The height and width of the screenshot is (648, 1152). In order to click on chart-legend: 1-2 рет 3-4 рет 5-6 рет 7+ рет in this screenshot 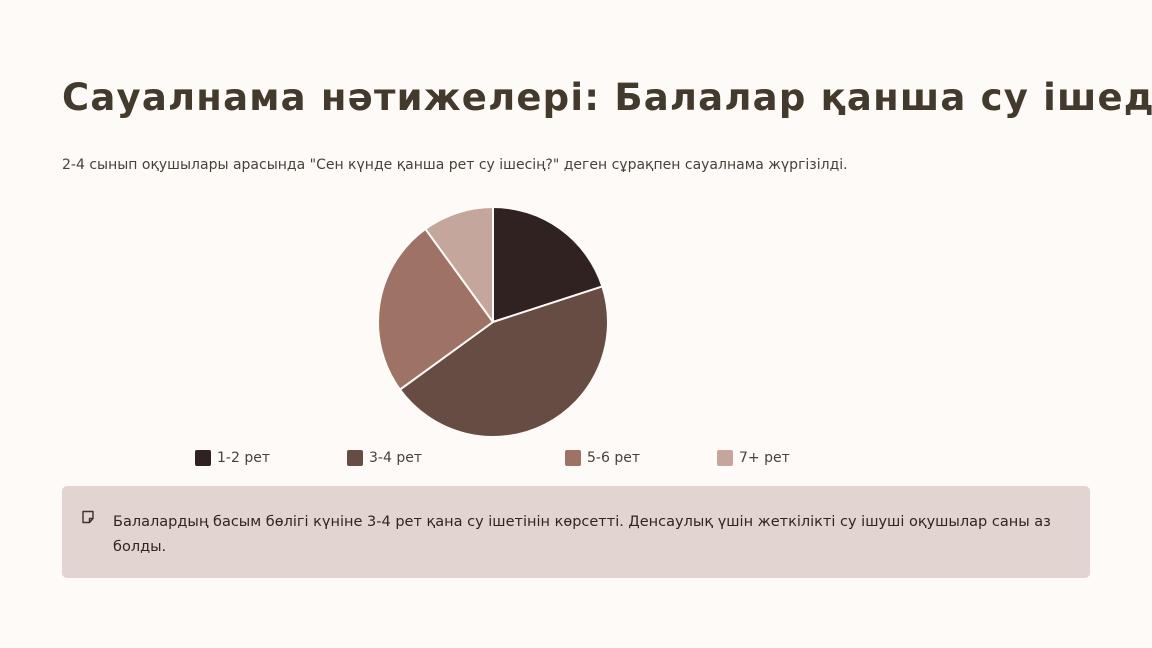, I will do `click(576, 461)`.